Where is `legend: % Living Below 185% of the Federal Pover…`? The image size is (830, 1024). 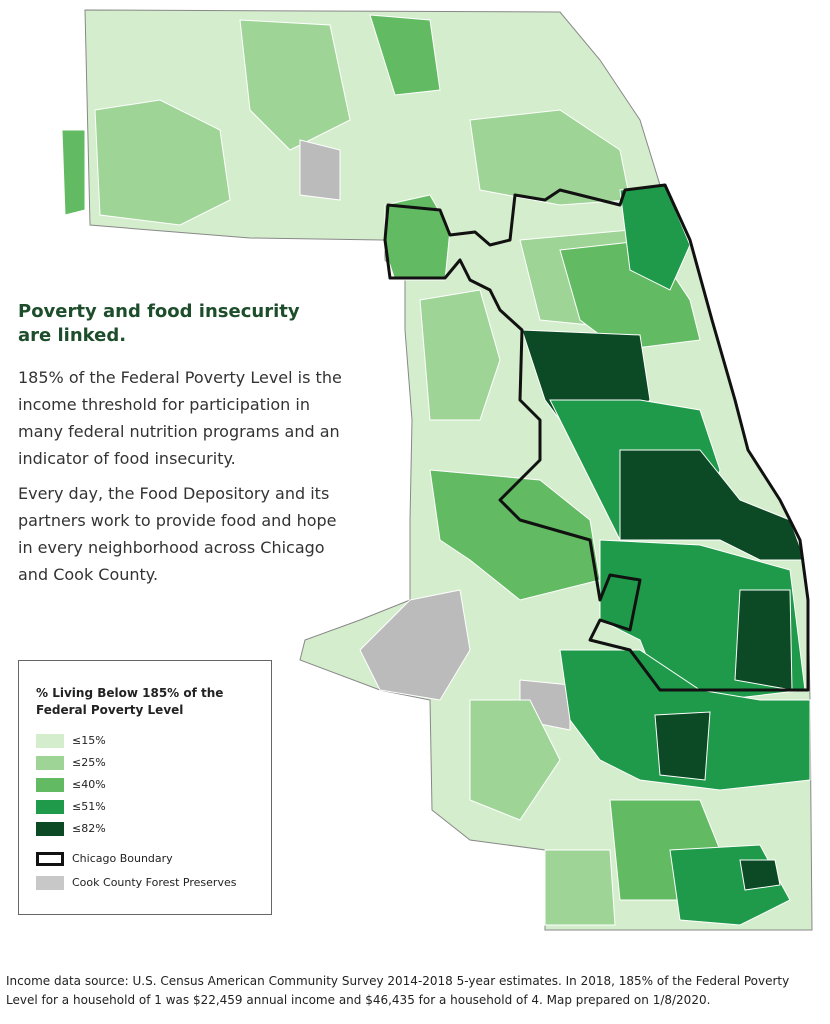 legend: % Living Below 185% of the Federal Pover… is located at coordinates (145, 787).